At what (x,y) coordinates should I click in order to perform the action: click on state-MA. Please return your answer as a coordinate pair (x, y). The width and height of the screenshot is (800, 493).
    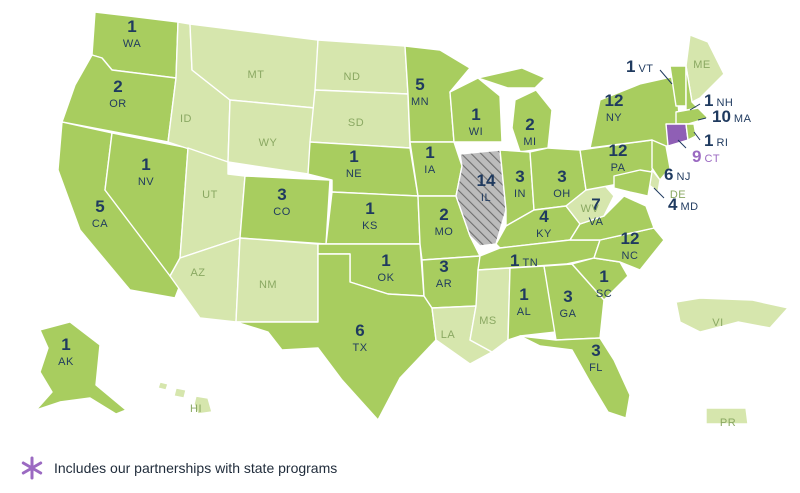
    Looking at the image, I should click on (692, 116).